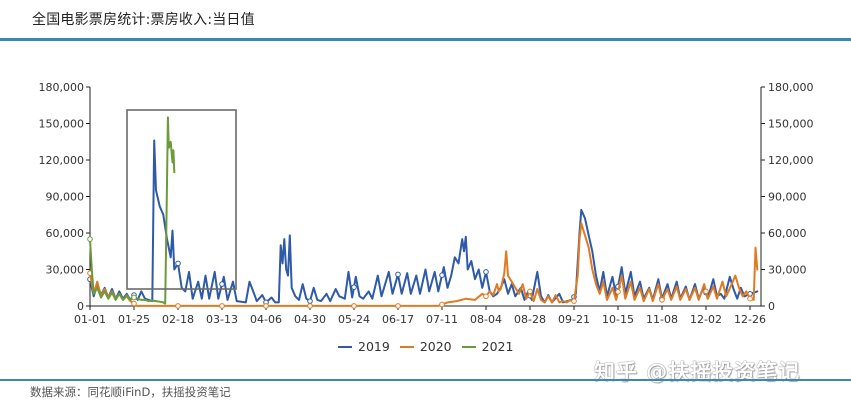  What do you see at coordinates (791, 124) in the screenshot?
I see `y2-tick-label: 150,000` at bounding box center [791, 124].